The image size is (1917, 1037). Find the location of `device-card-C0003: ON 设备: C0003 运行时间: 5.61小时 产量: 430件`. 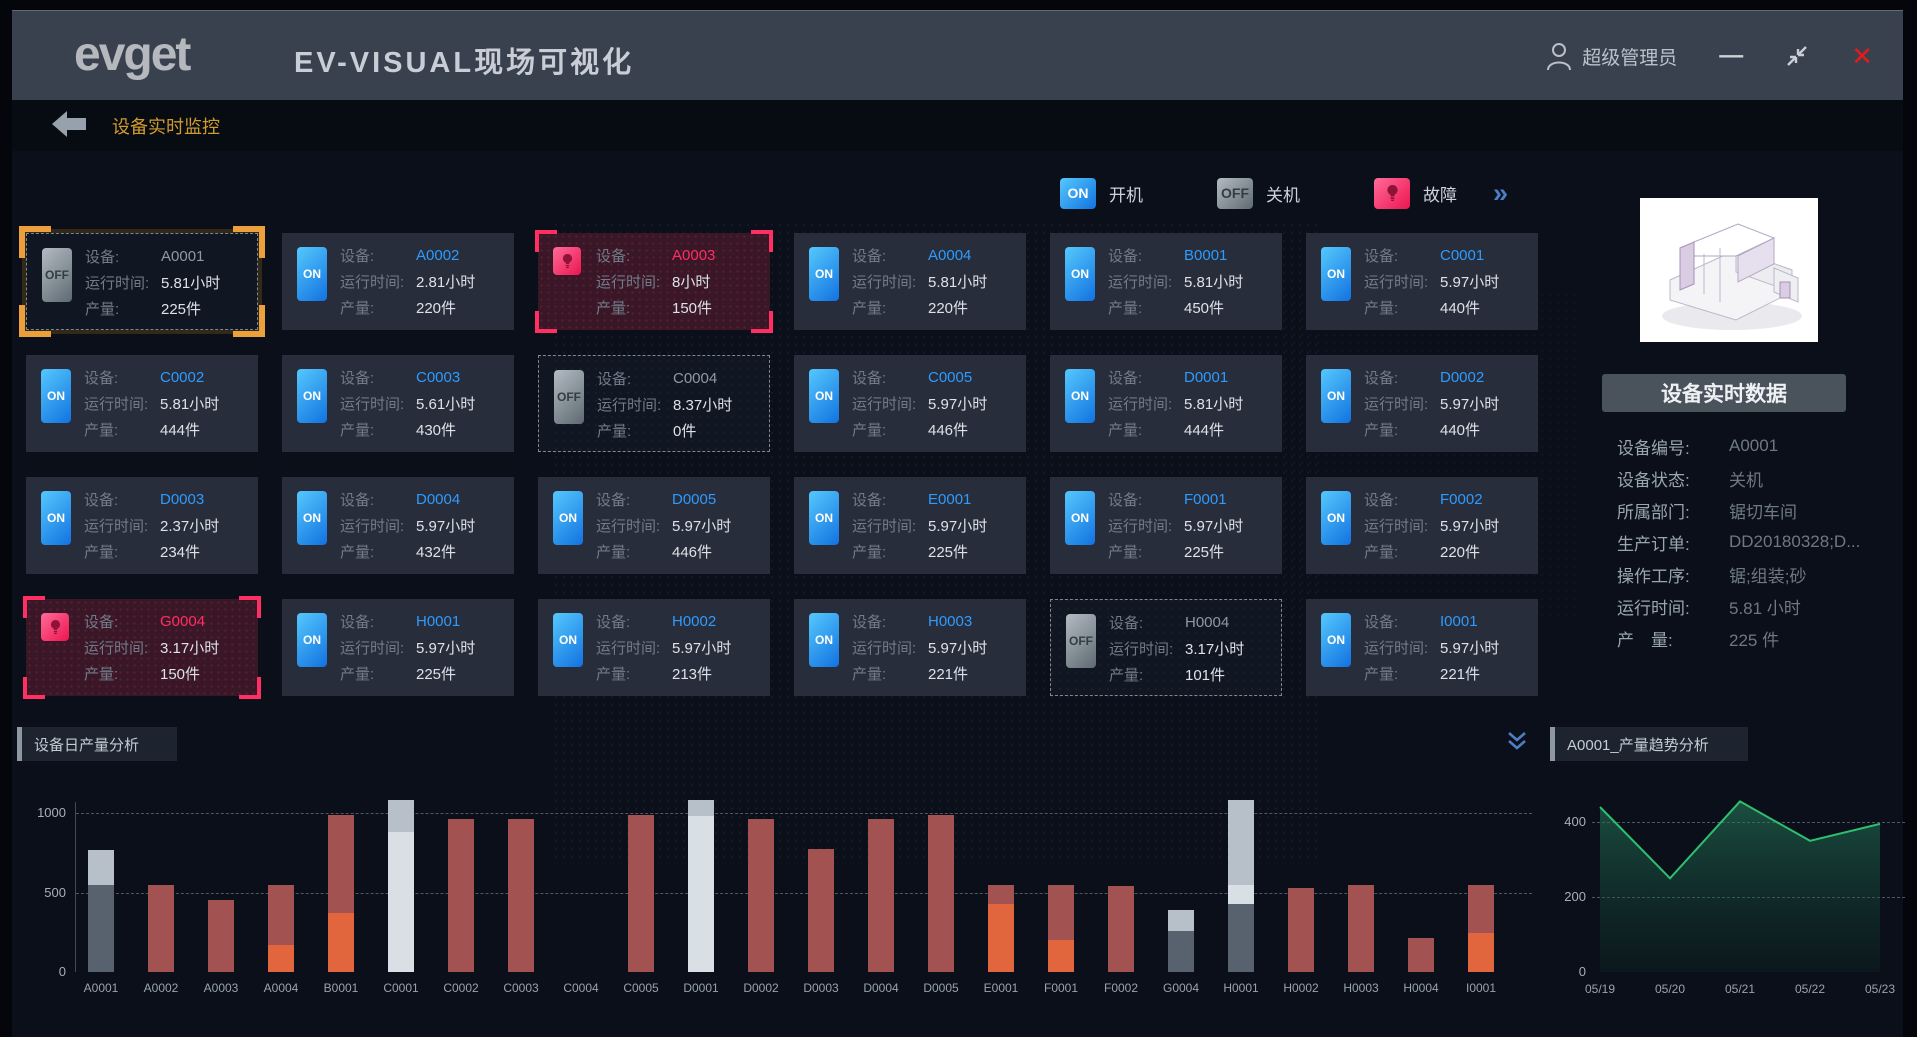

device-card-C0003: ON 设备: C0003 运行时间: 5.61小时 产量: 430件 is located at coordinates (398, 403).